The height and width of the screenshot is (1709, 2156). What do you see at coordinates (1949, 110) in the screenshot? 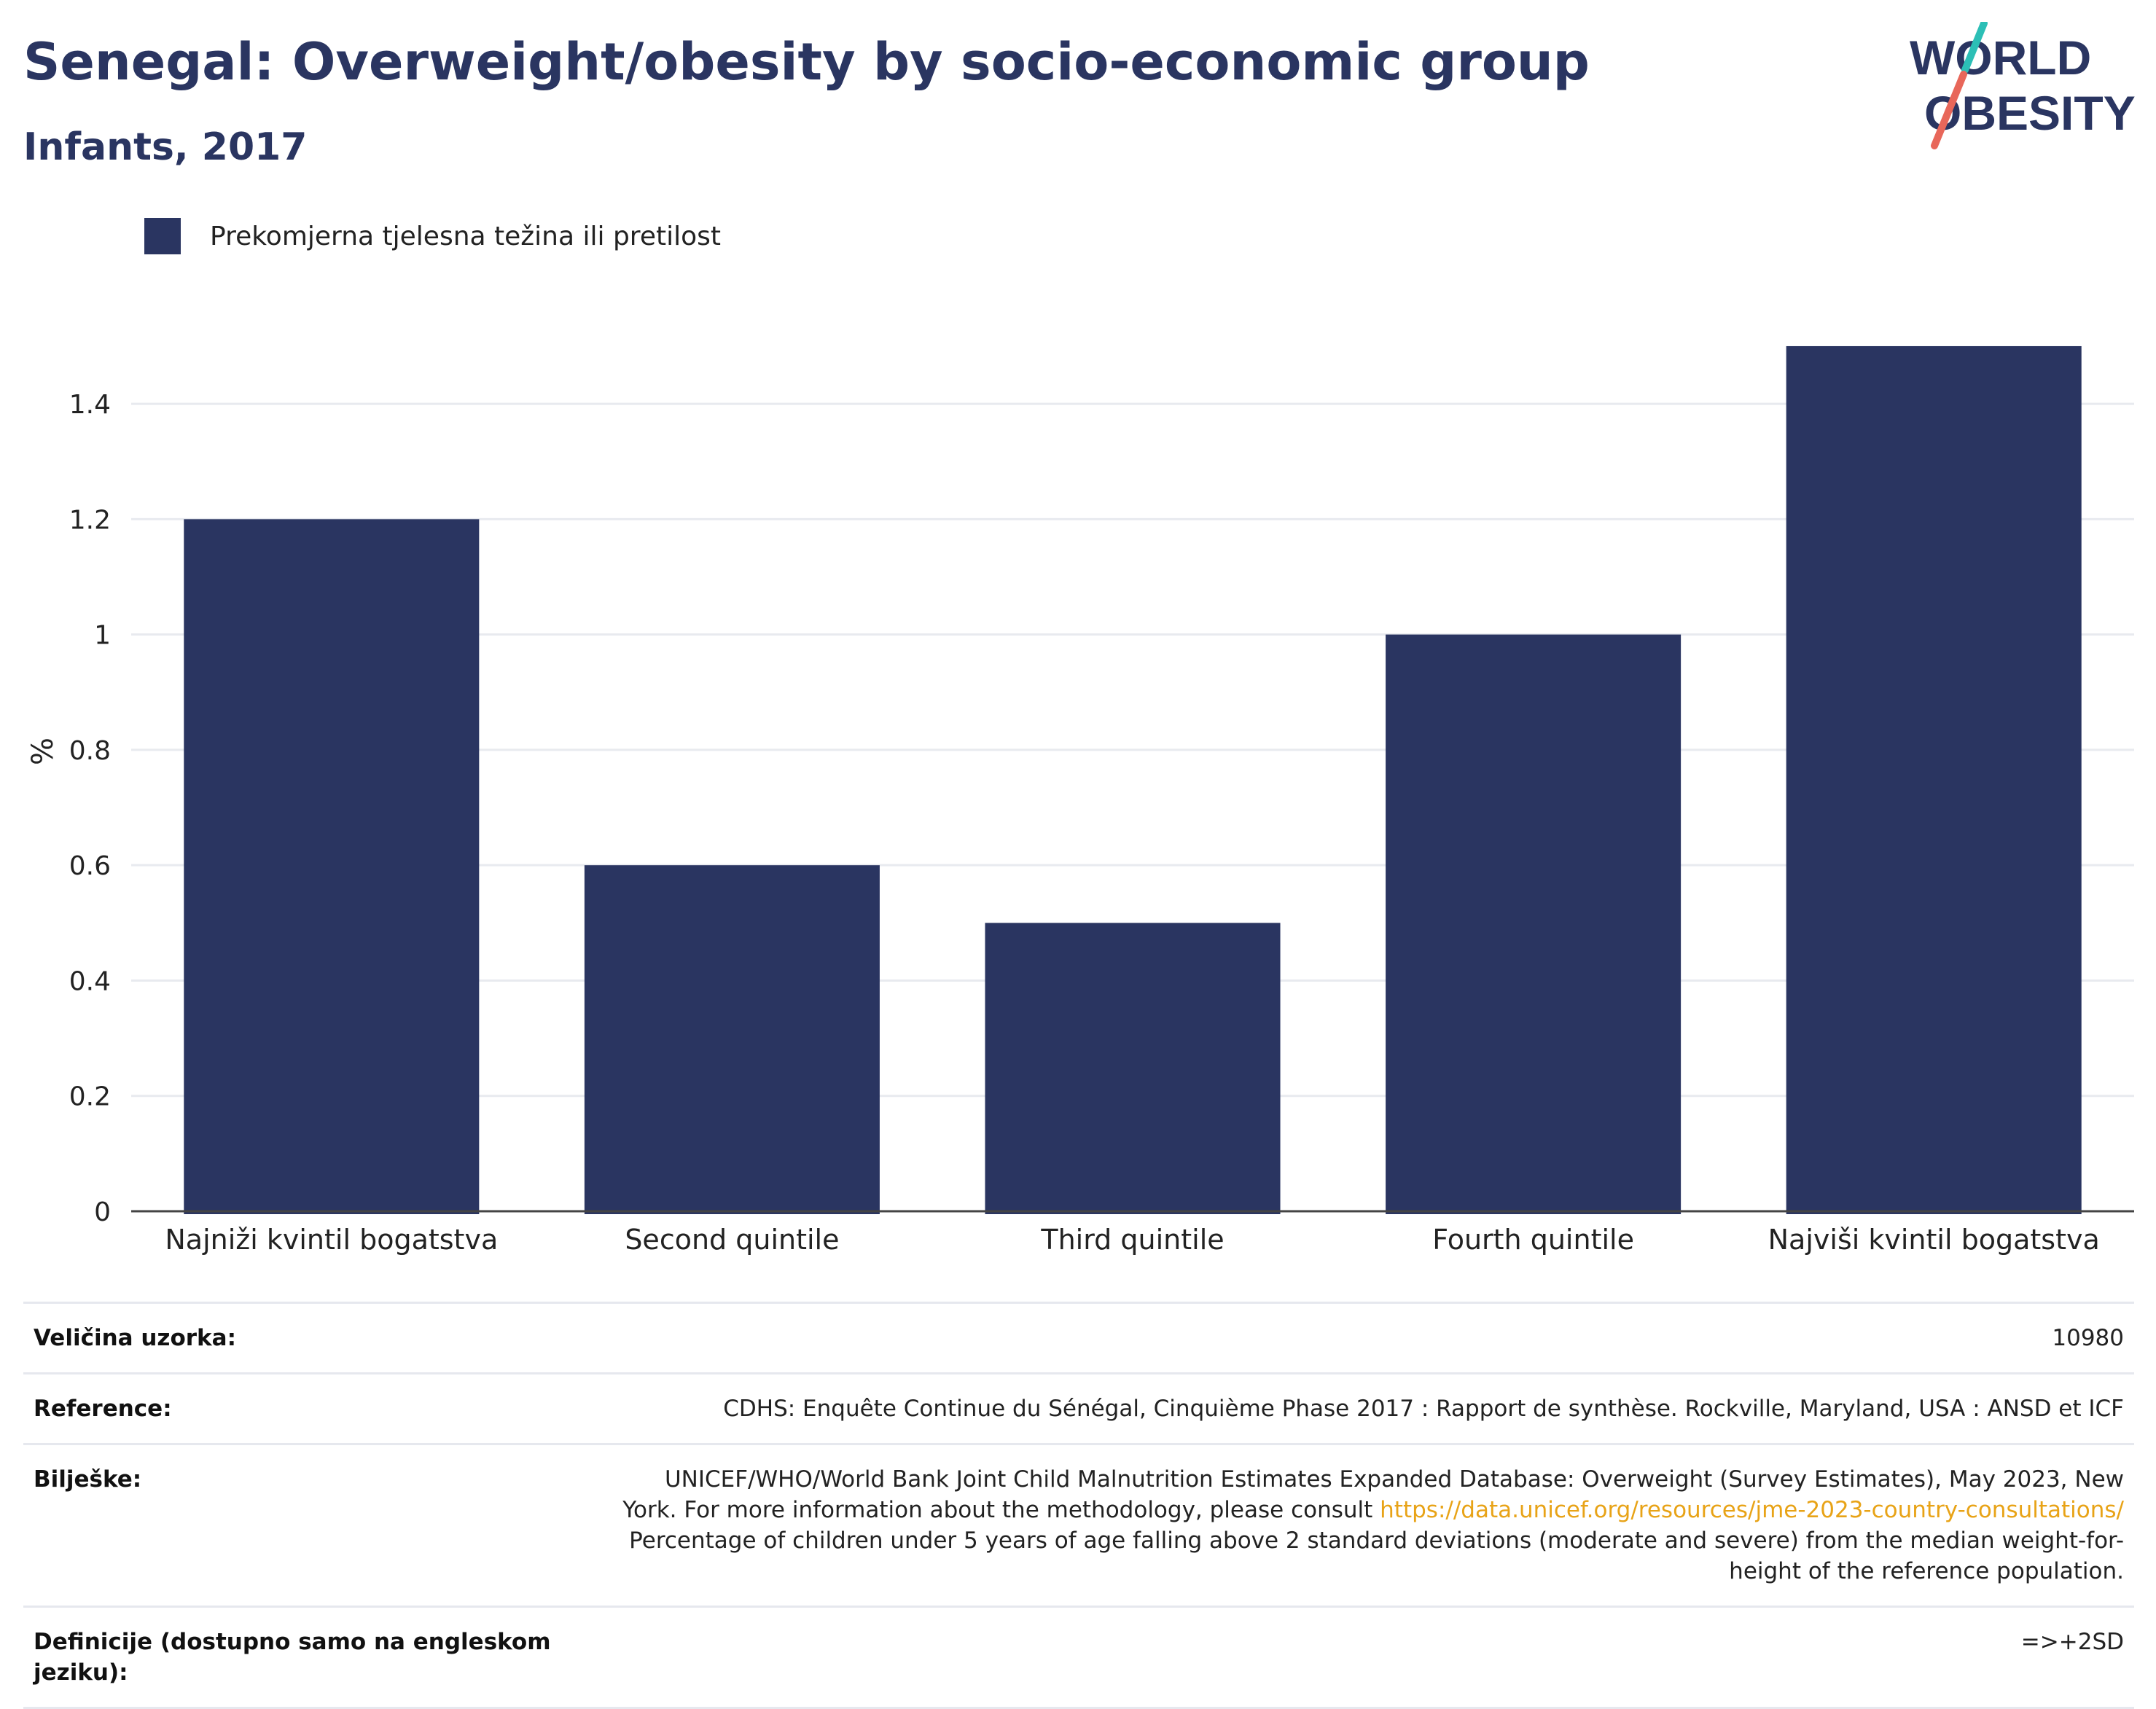
I see `logo-slash-bottom` at bounding box center [1949, 110].